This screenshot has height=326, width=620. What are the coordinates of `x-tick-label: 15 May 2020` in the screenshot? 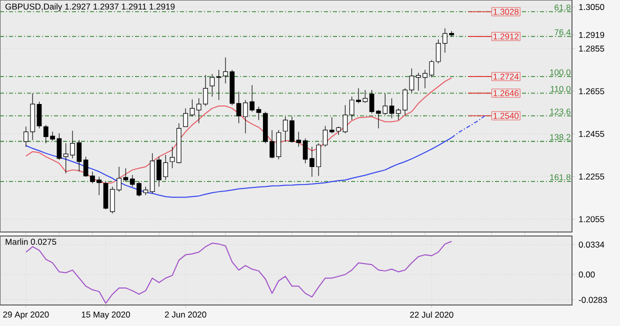 It's located at (106, 316).